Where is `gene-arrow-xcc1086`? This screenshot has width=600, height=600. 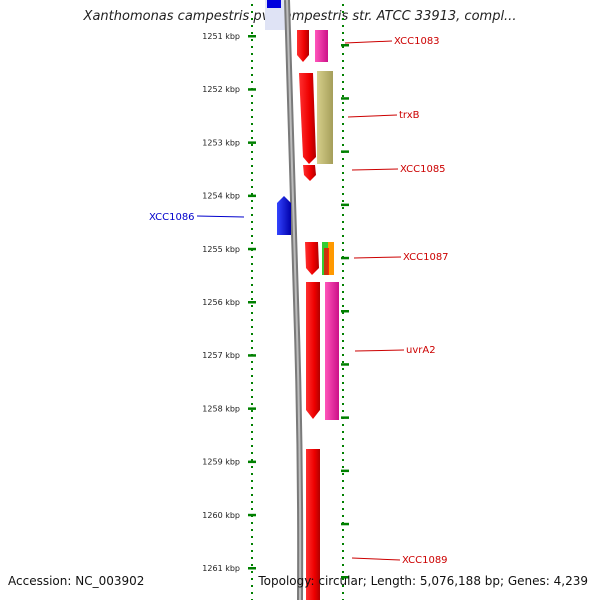 gene-arrow-xcc1086 is located at coordinates (284, 215).